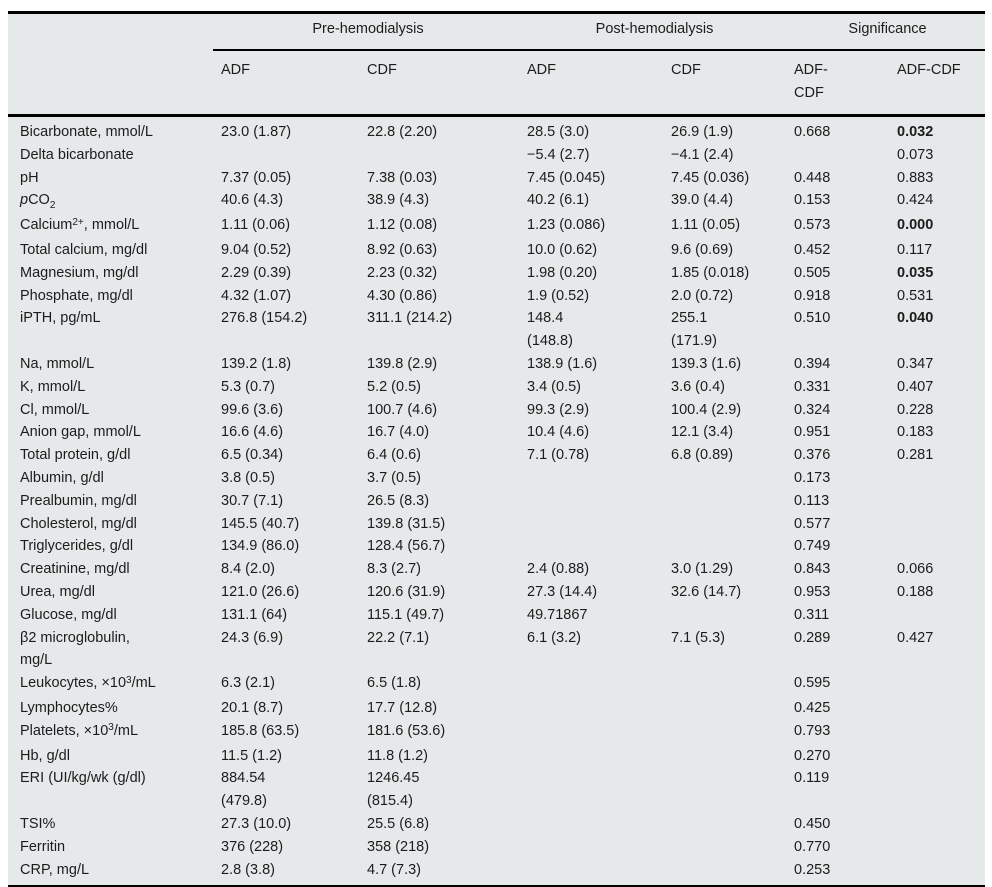  I want to click on value-cell: 6.4 (0.6), so click(394, 455).